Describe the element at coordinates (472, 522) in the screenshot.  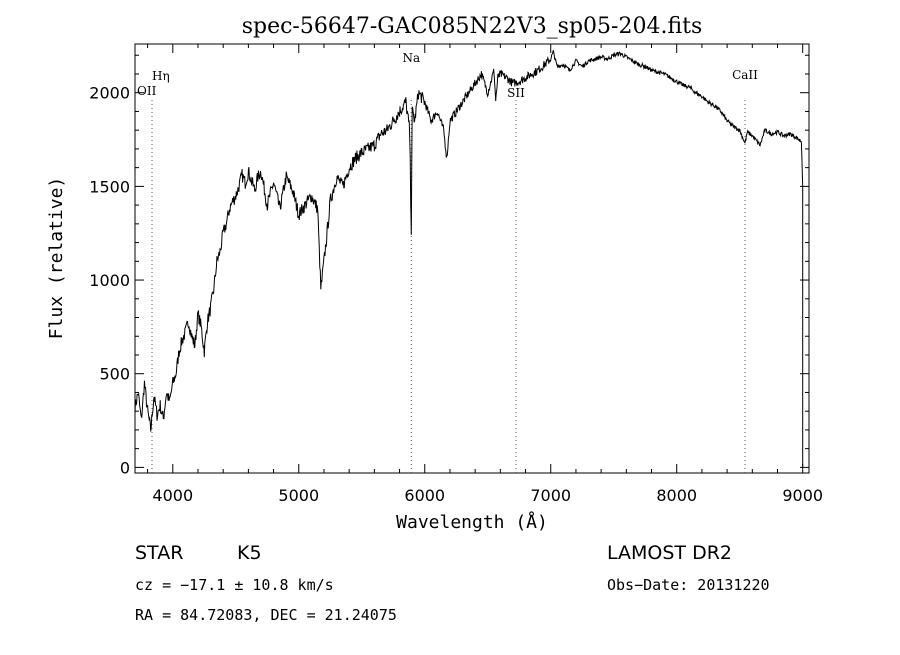
I see `x-axis-title: Wavelength (Å)` at that location.